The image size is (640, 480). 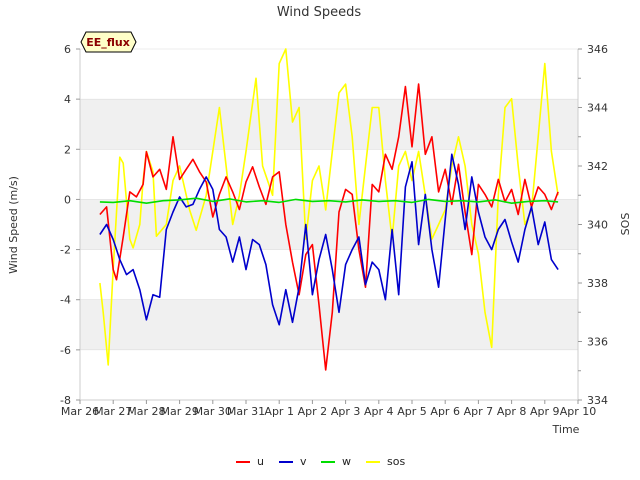 I want to click on x-tick-label: Apr 10, so click(x=578, y=411).